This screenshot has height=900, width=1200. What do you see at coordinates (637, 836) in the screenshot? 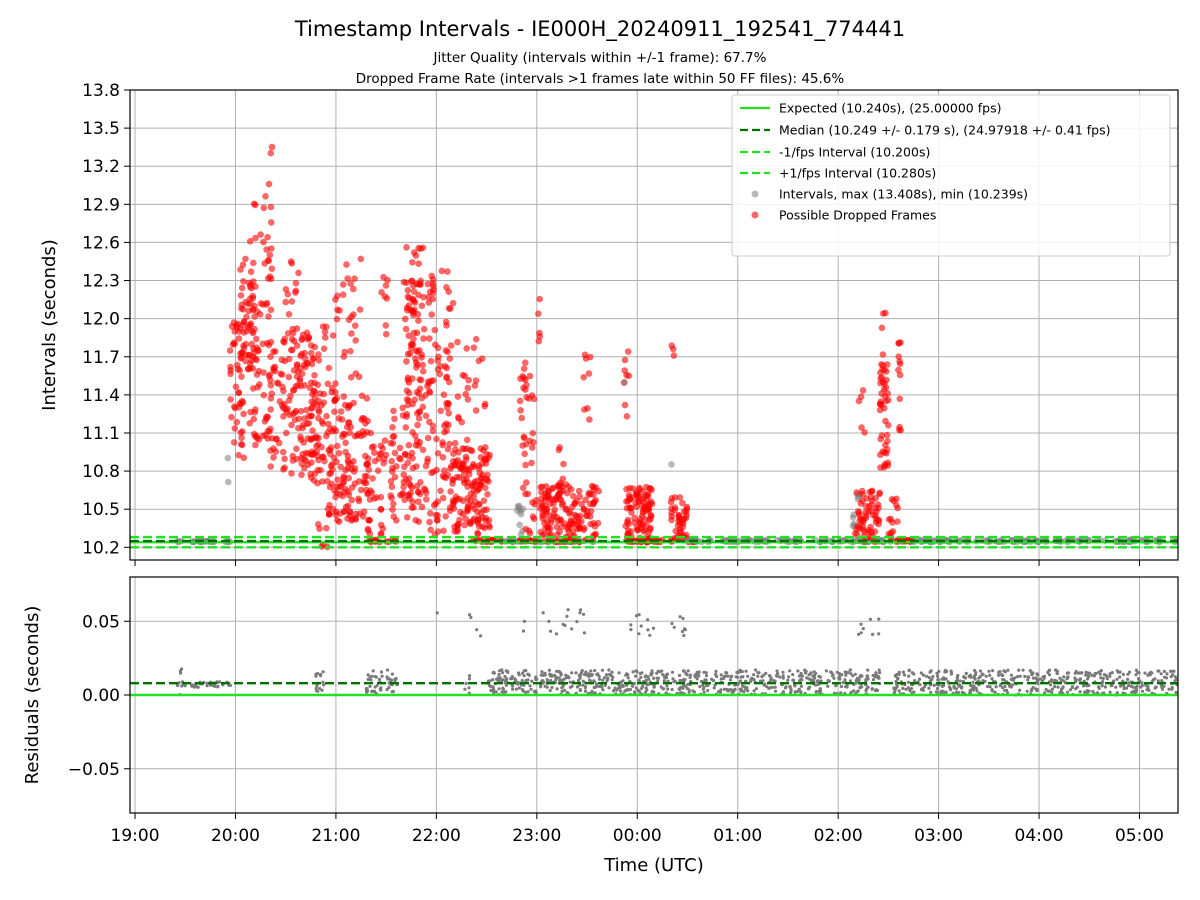
I see `x-tick-label: 00:00` at bounding box center [637, 836].